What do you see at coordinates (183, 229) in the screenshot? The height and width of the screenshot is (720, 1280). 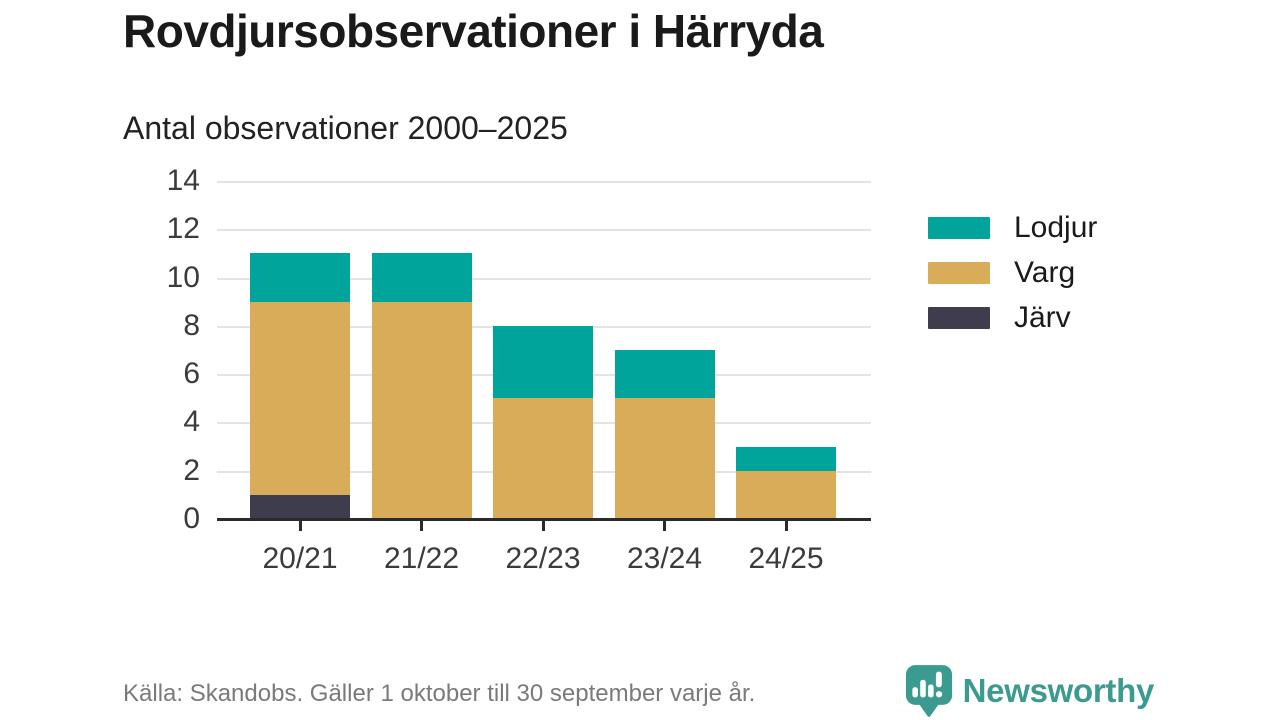 I see `y-tick-label-12: 12` at bounding box center [183, 229].